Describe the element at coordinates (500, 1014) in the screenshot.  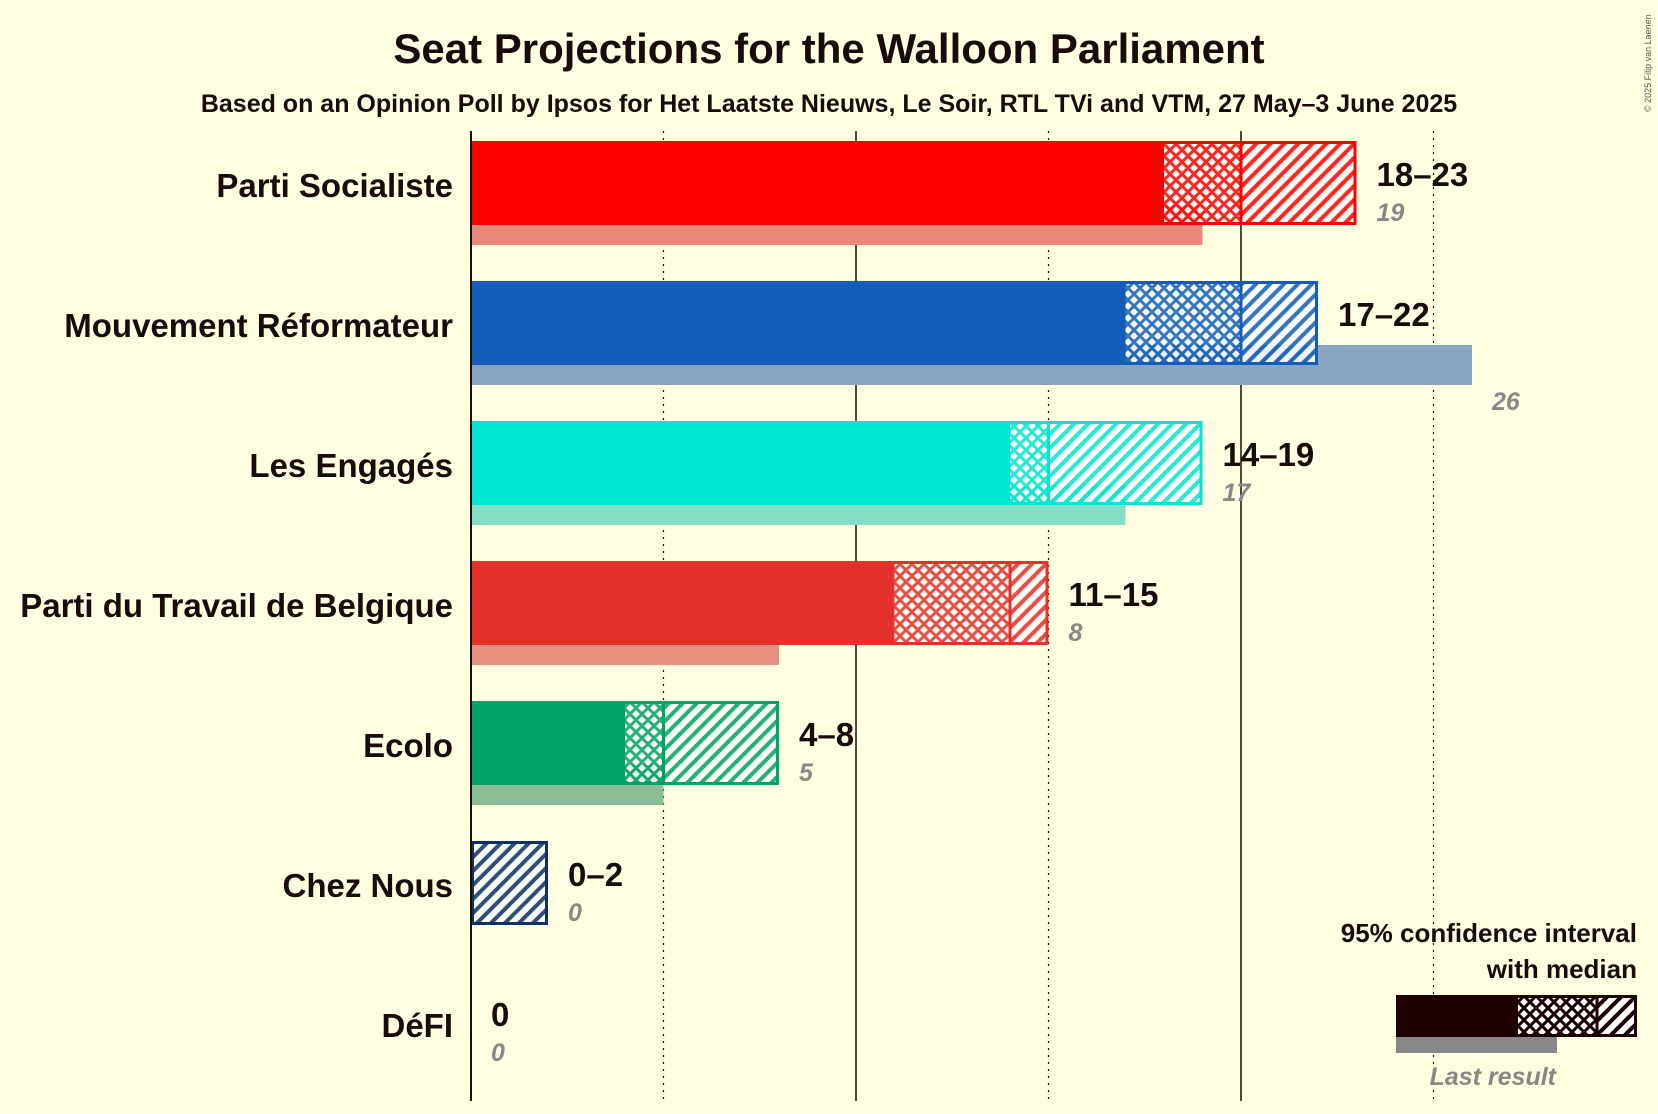
I see `seat-range-label: 0` at that location.